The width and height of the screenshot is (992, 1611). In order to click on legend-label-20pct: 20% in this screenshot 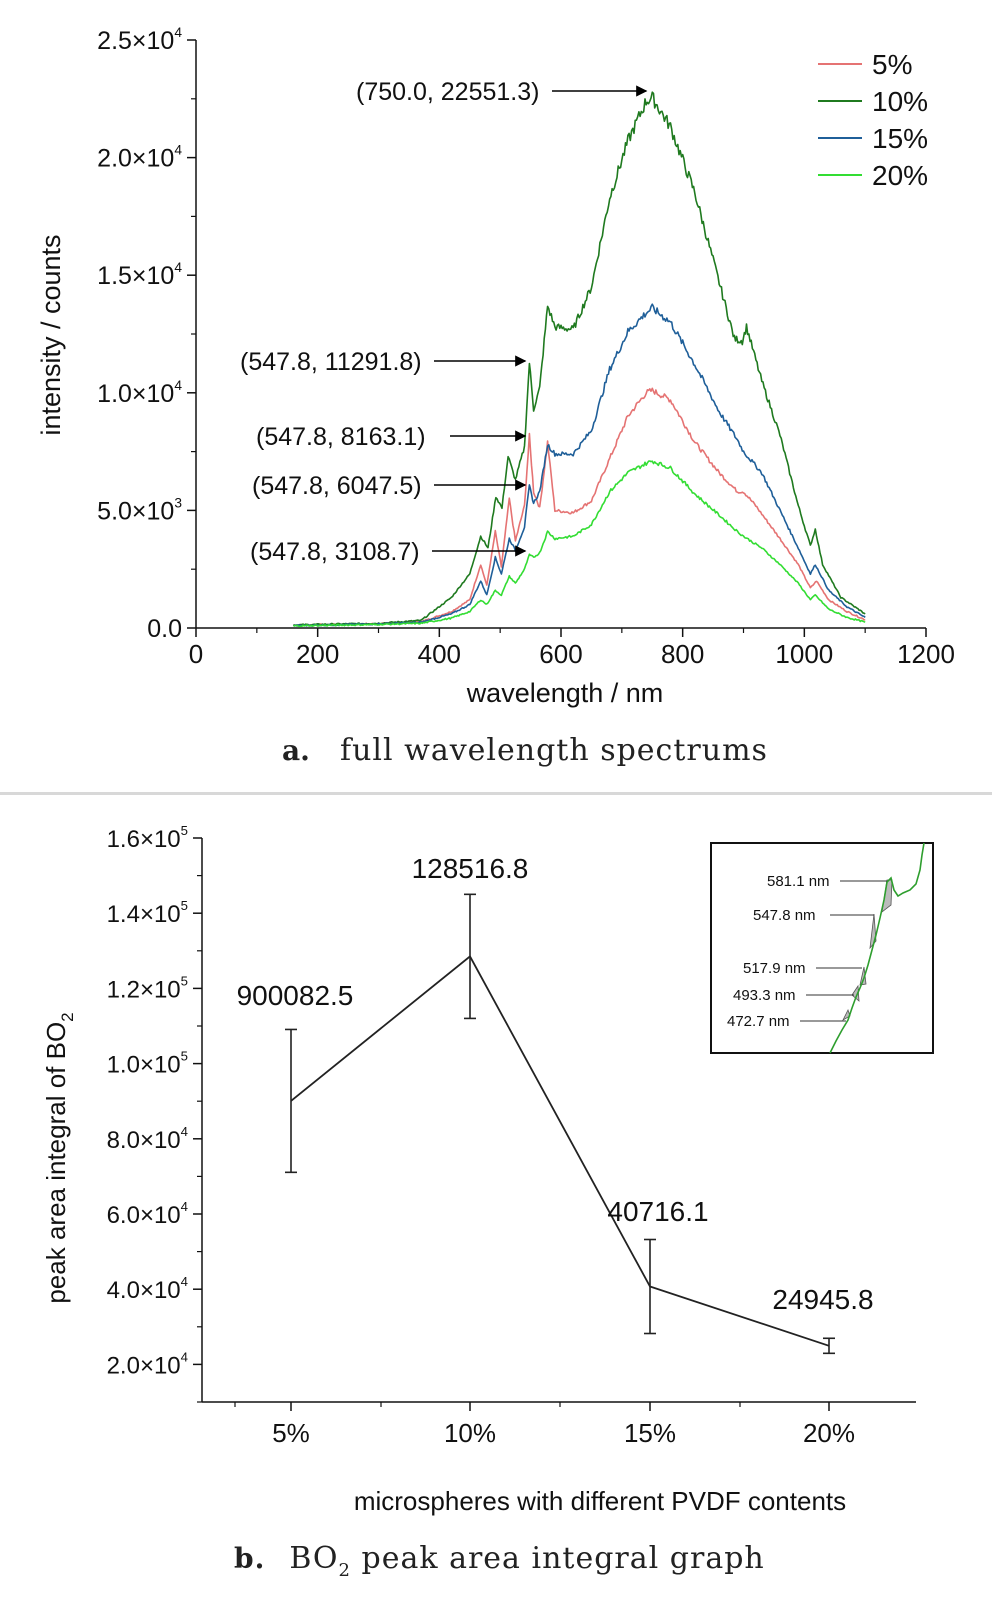, I will do `click(900, 175)`.